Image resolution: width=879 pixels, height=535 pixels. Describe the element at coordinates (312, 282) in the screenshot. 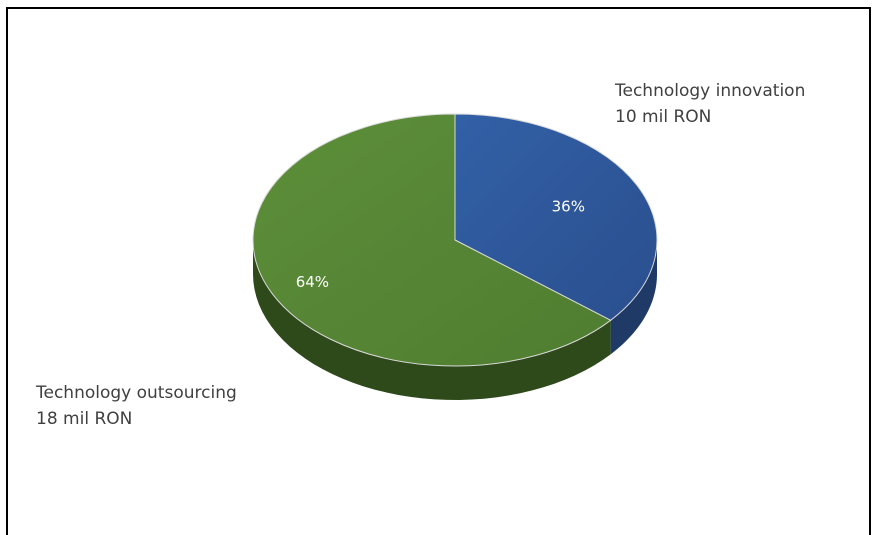

I see `pie-percent-label: 64%` at that location.